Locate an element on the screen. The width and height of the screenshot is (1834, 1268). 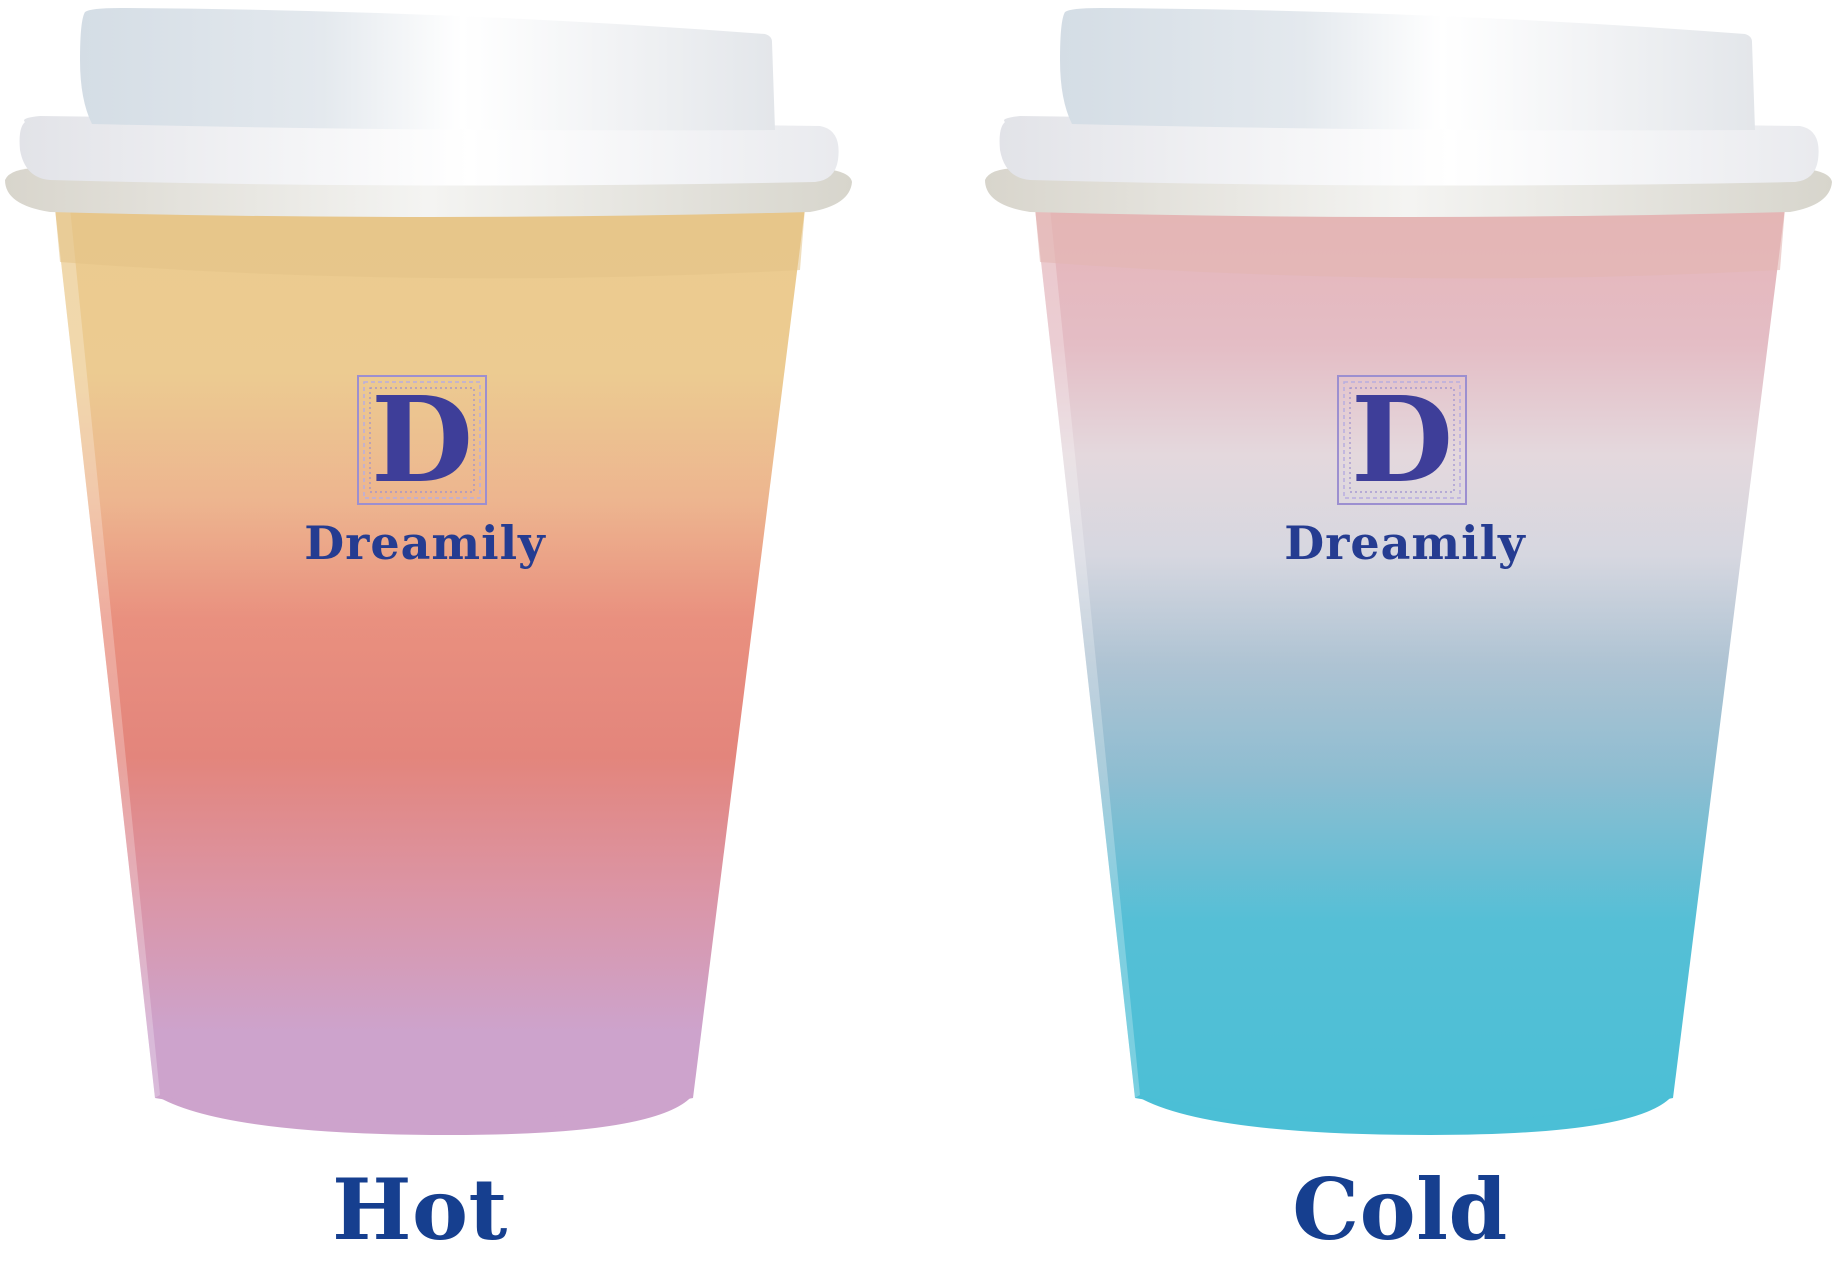
hot-caption: Hot is located at coordinates (420, 1209).